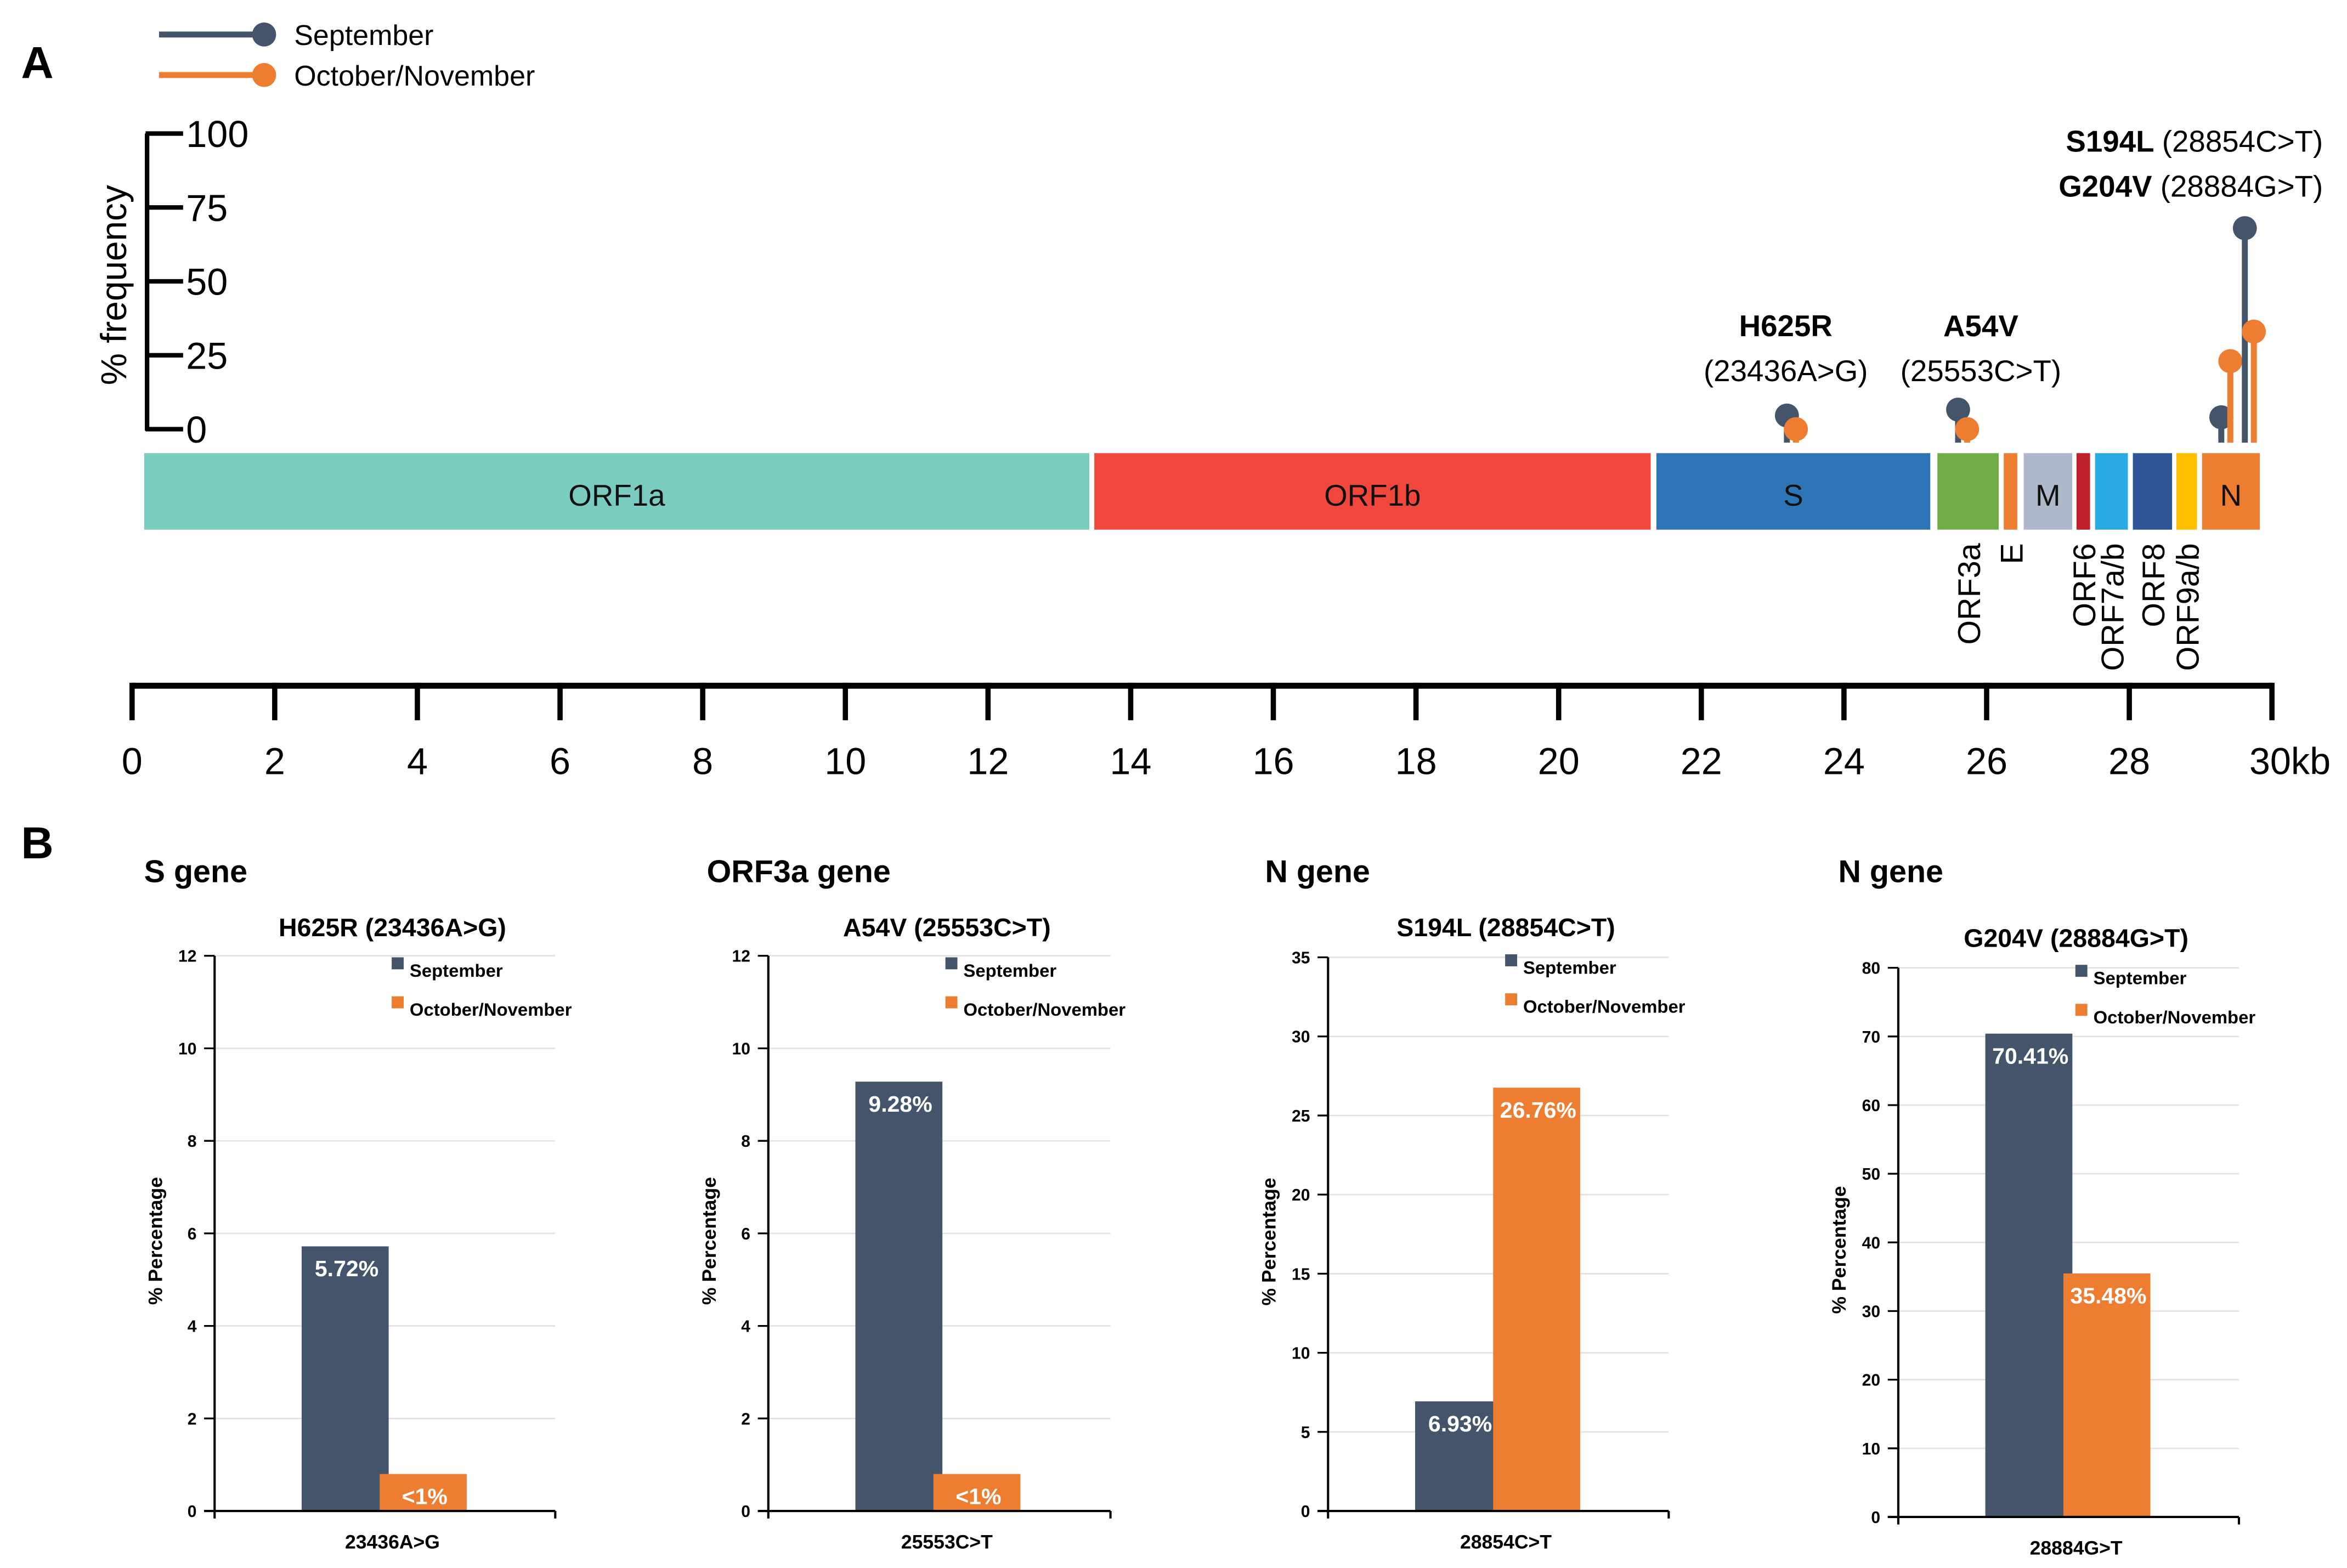 This screenshot has width=2347, height=1568. I want to click on genome-tick-label: 30kb, so click(2290, 762).